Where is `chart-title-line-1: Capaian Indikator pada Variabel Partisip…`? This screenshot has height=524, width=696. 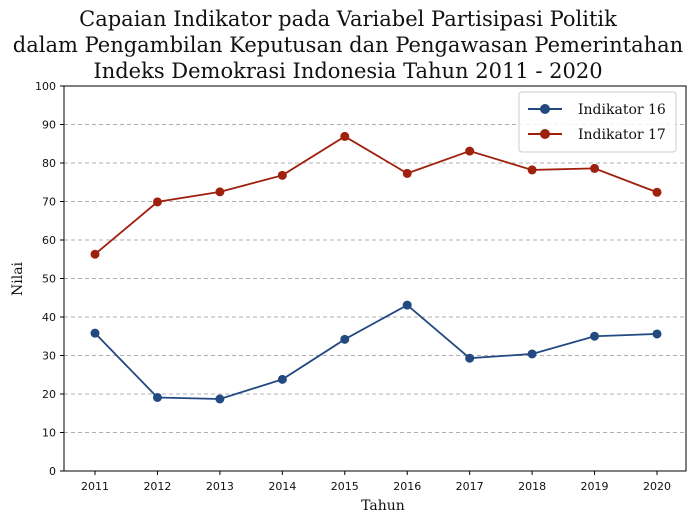
chart-title-line-1: Capaian Indikator pada Variabel Partisip… is located at coordinates (348, 19).